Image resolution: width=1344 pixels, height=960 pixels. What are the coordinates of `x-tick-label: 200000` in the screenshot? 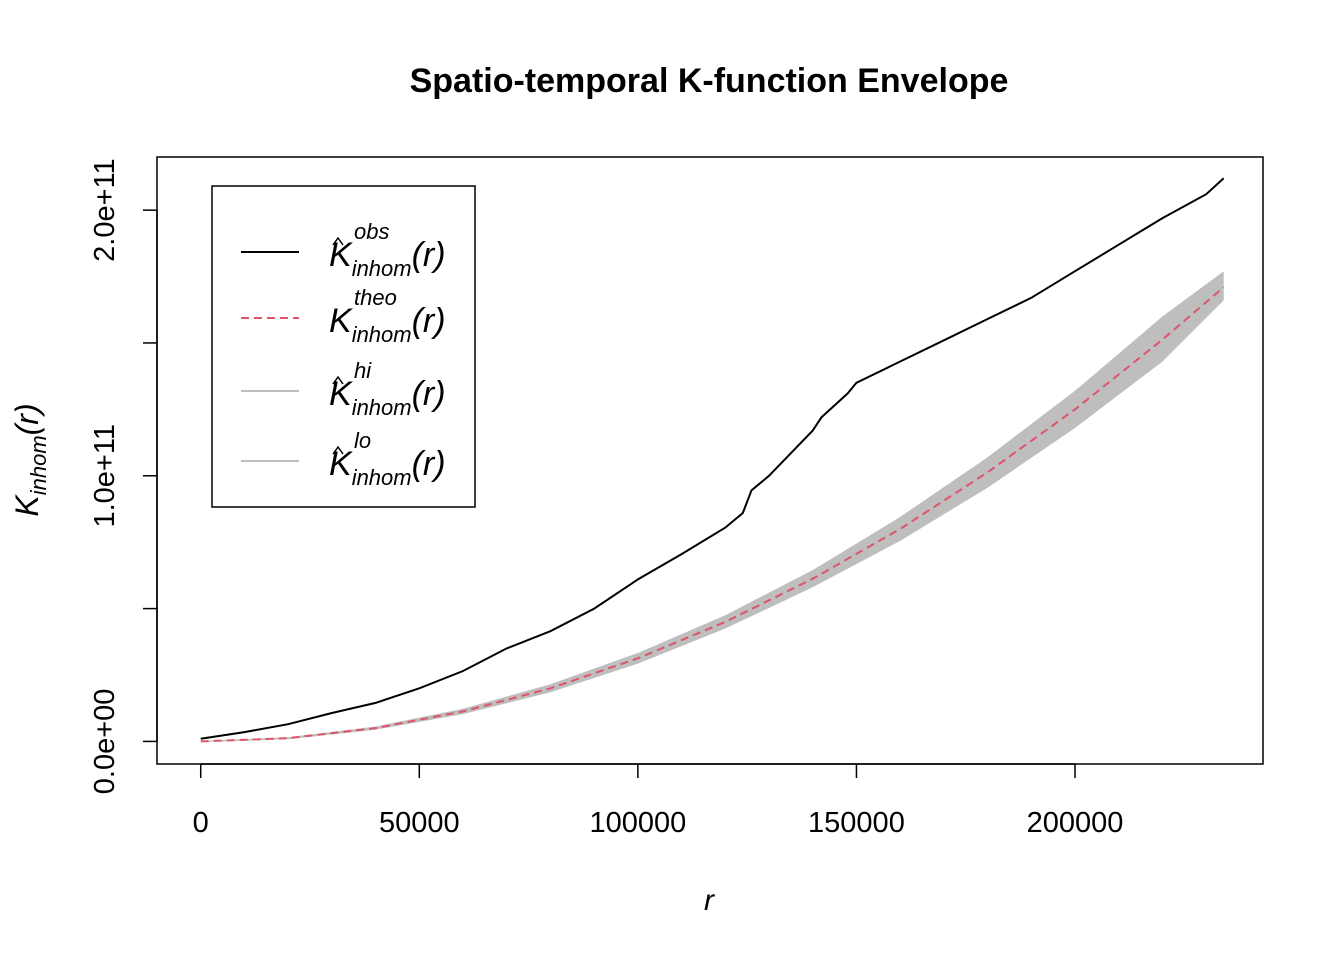 It's located at (1075, 823).